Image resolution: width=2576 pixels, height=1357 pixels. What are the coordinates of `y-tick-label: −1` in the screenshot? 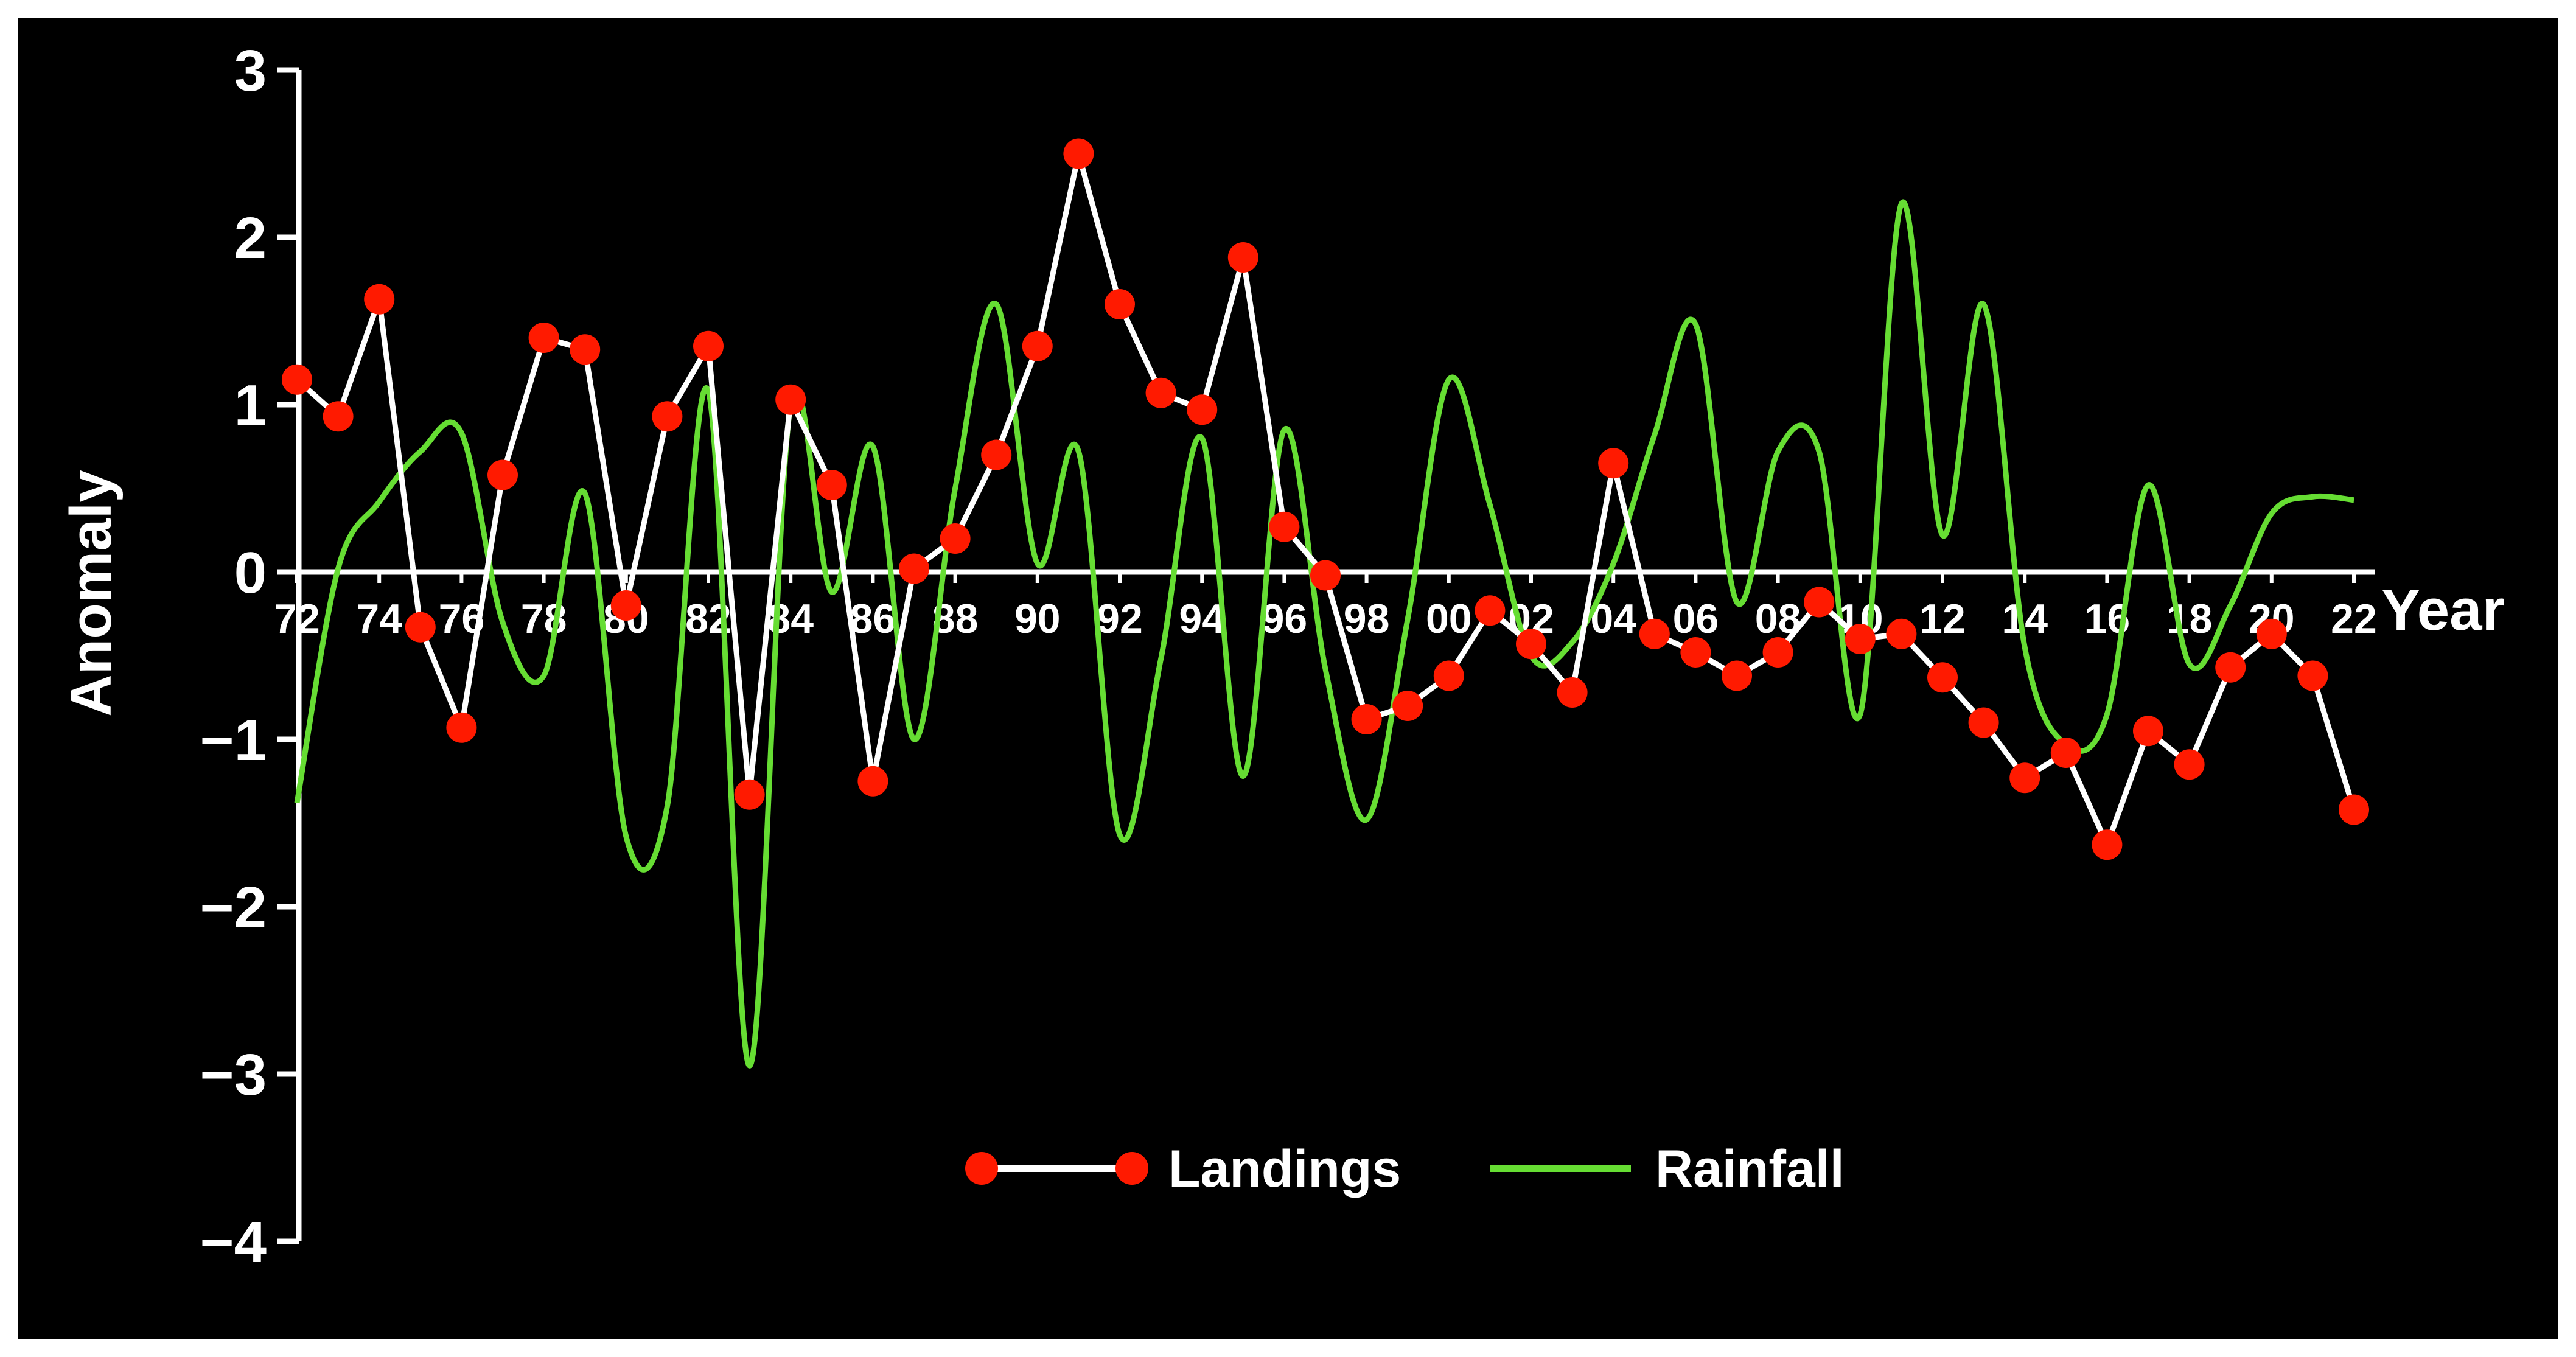 It's located at (233, 740).